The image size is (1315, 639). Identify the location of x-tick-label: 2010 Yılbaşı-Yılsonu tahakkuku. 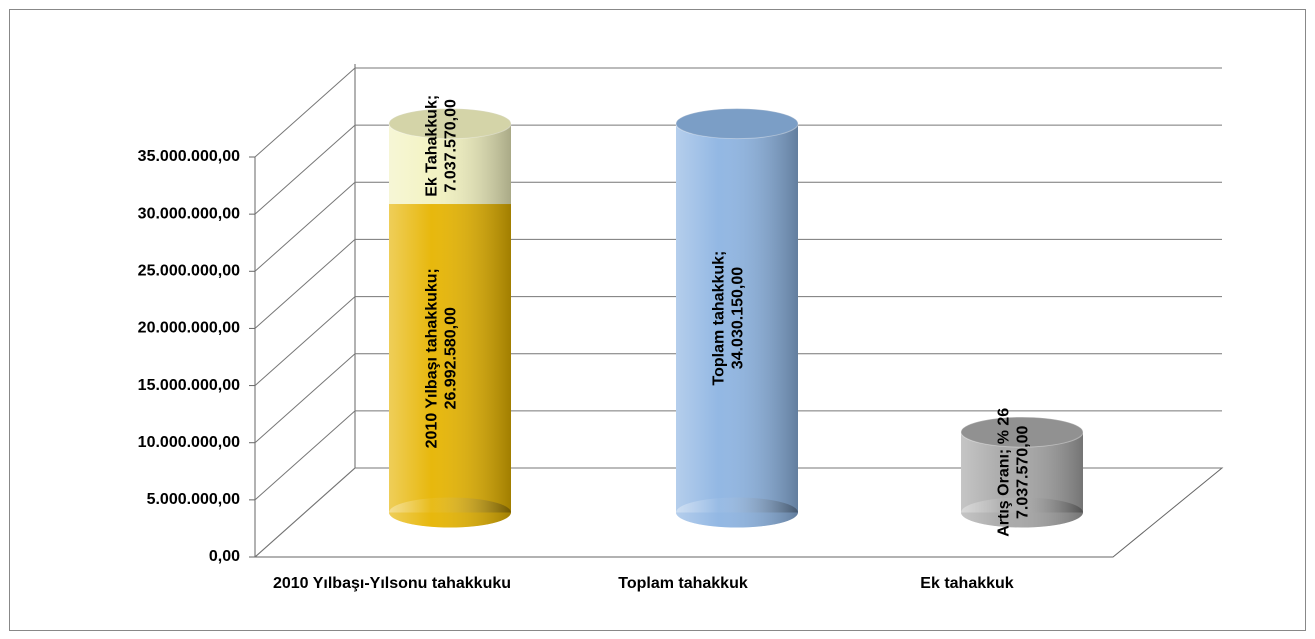
(392, 583).